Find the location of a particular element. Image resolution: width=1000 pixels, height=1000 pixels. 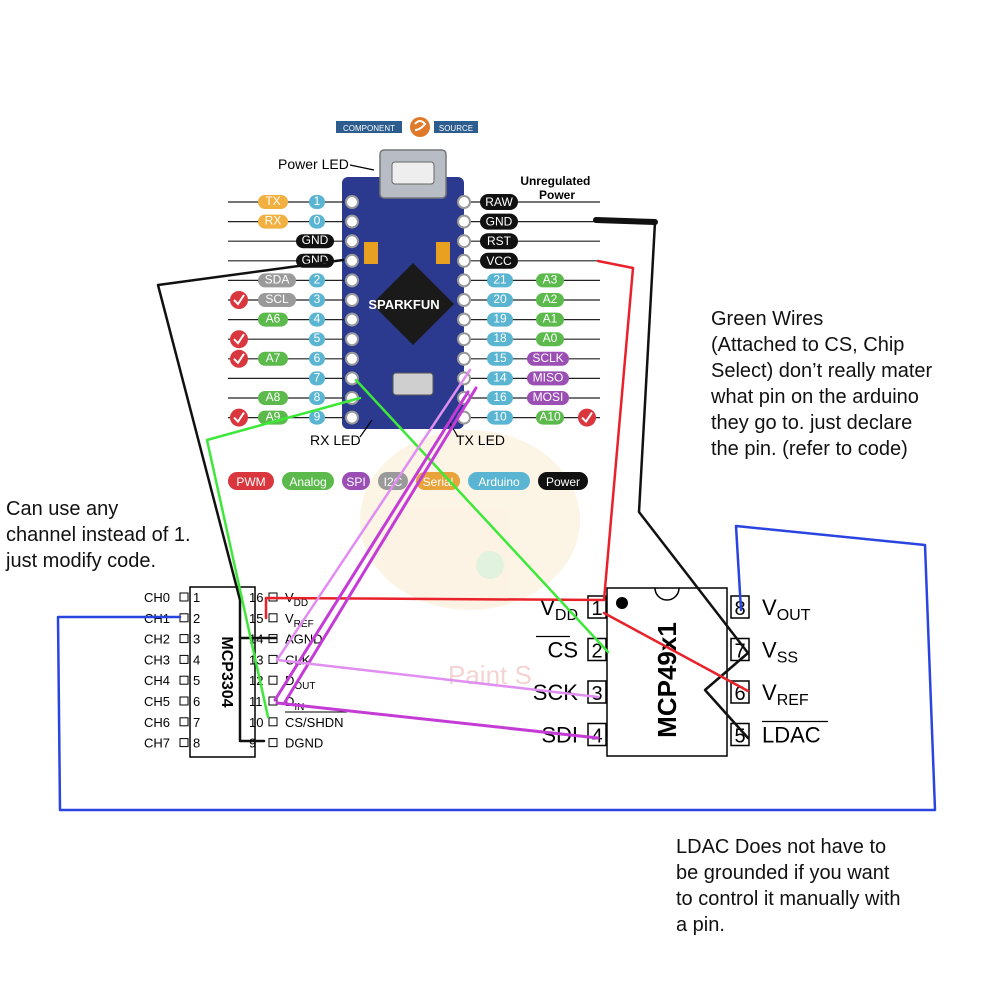

board-pin-name: GND is located at coordinates (499, 221).